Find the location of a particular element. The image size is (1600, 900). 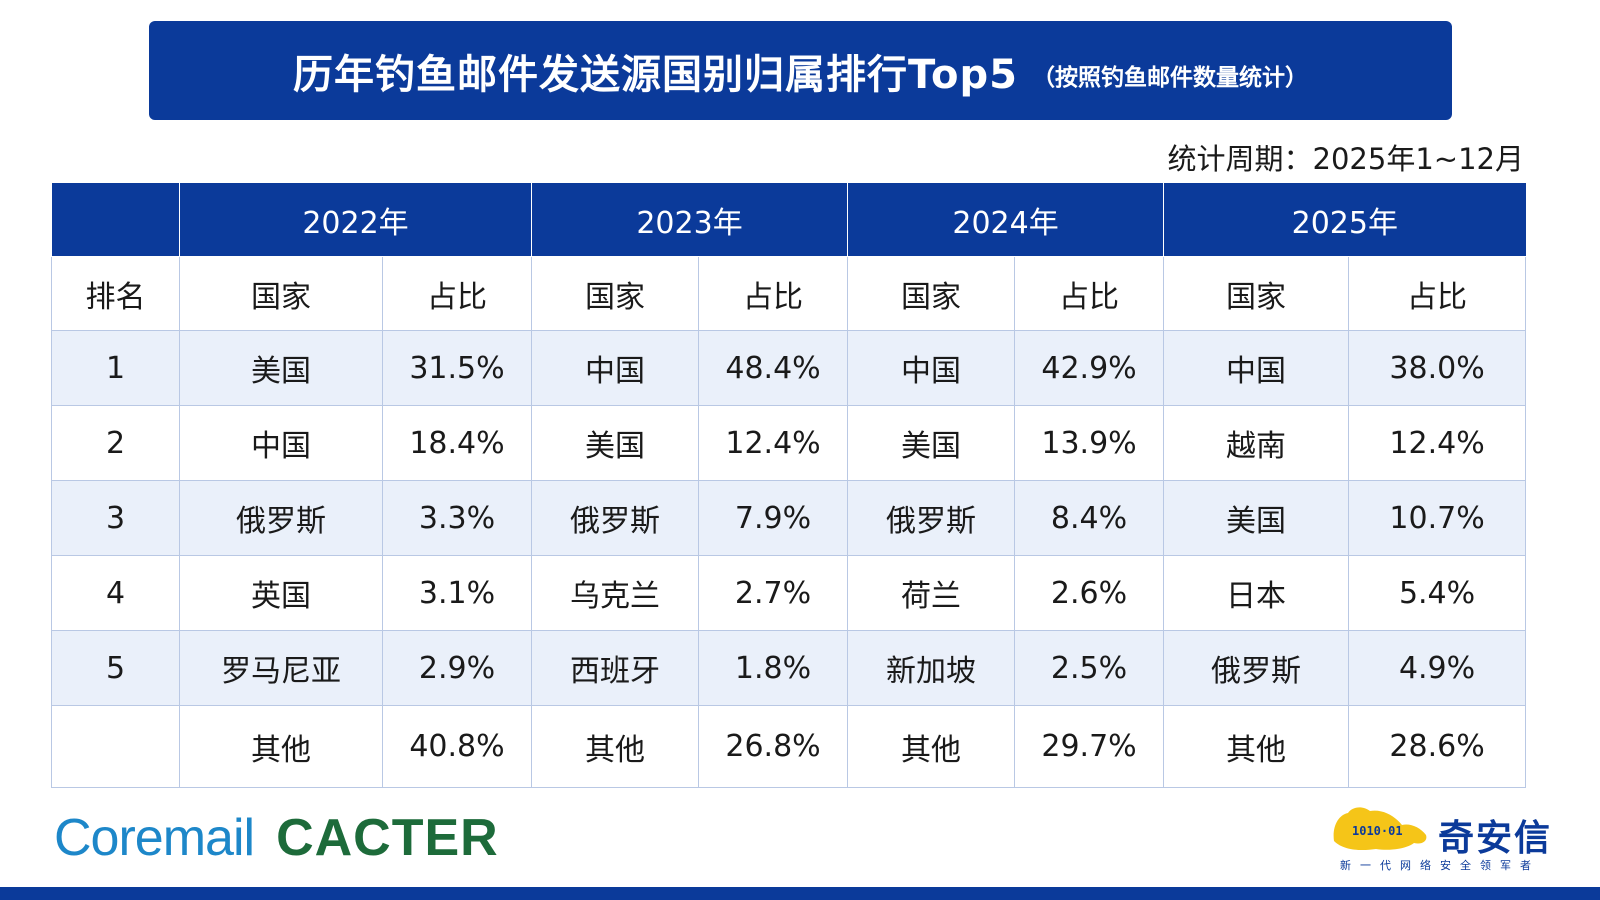

year-header-2025: 2025年 is located at coordinates (1344, 220).